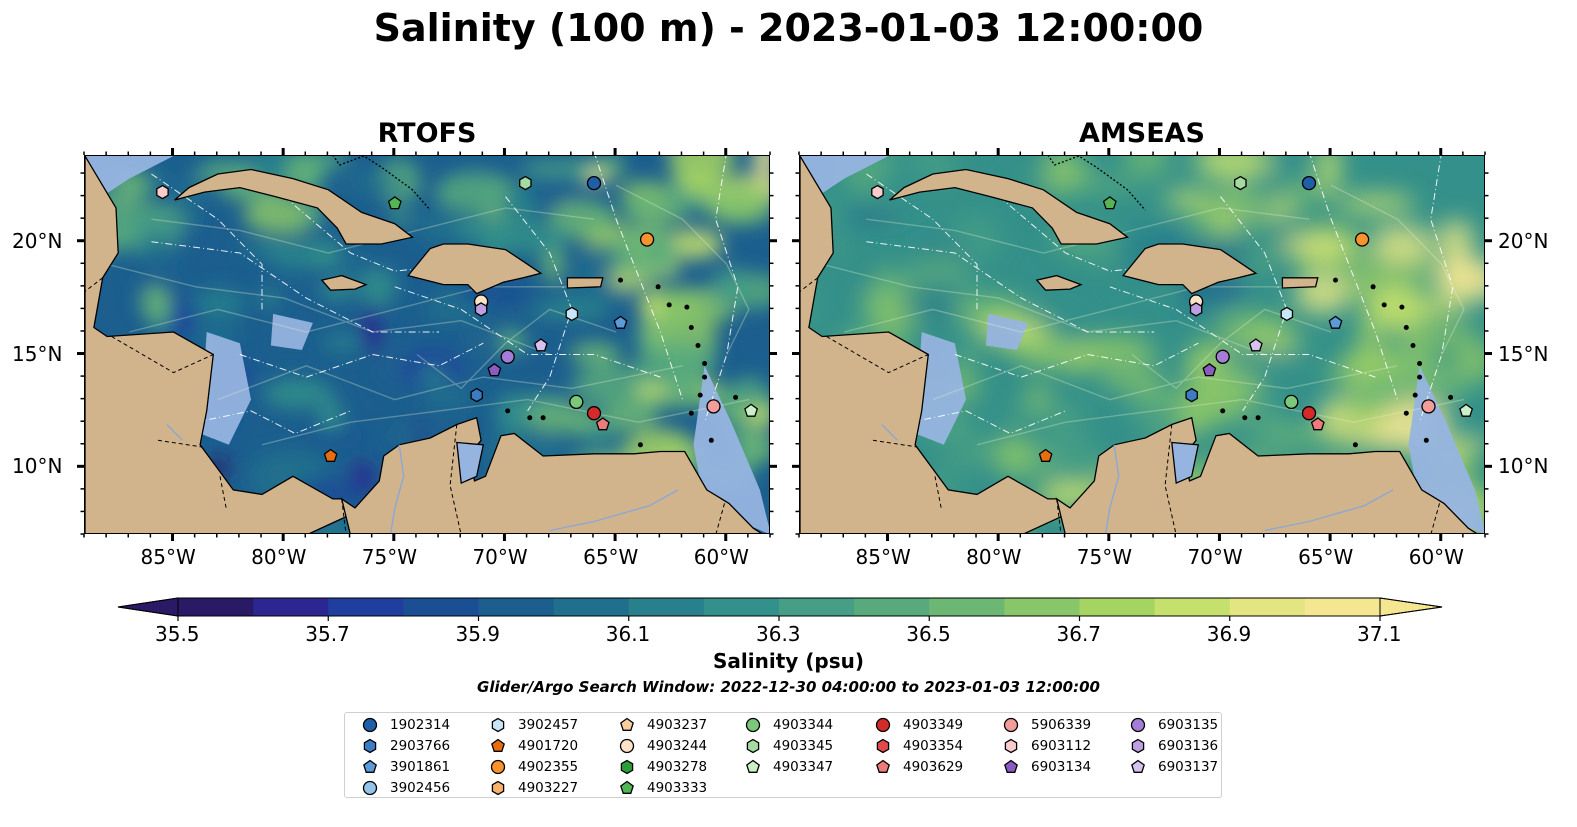 This screenshot has height=827, width=1577. What do you see at coordinates (389, 557) in the screenshot?
I see `lon-tick-label: 75°W` at bounding box center [389, 557].